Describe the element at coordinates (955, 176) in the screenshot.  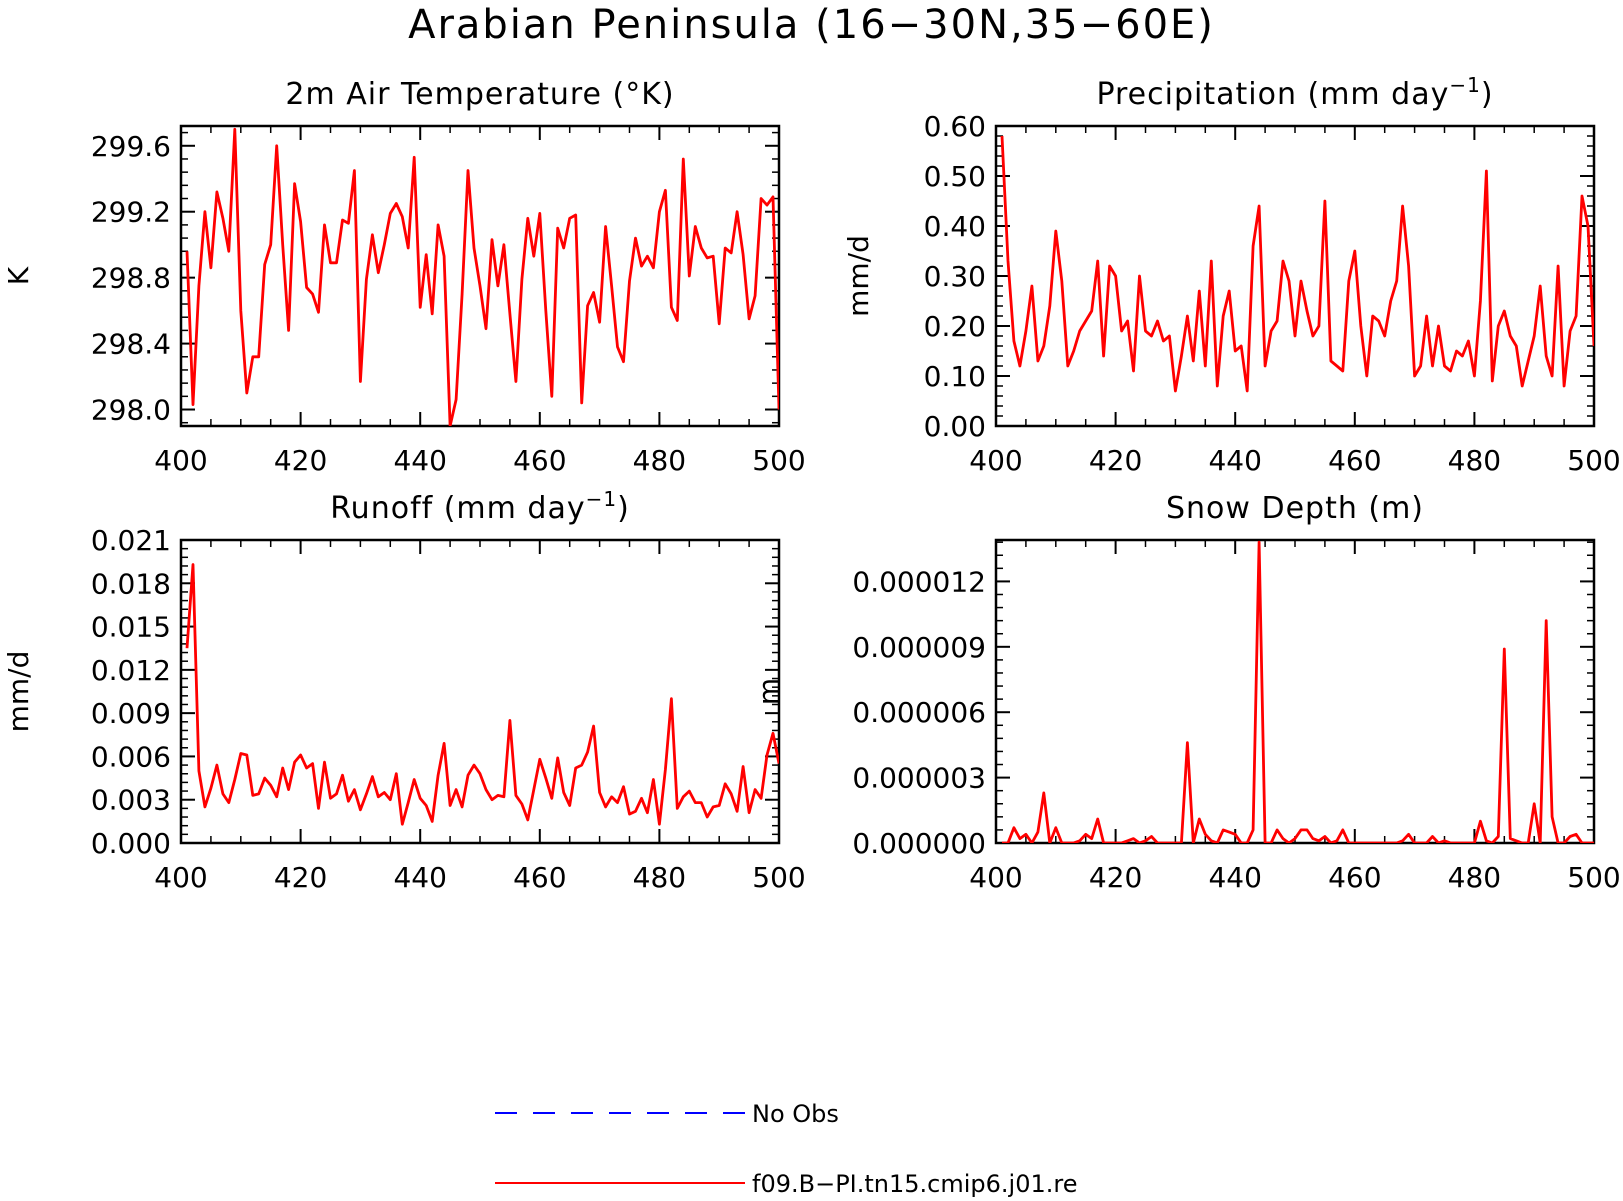
I see `y-tick-label: 0.50` at that location.